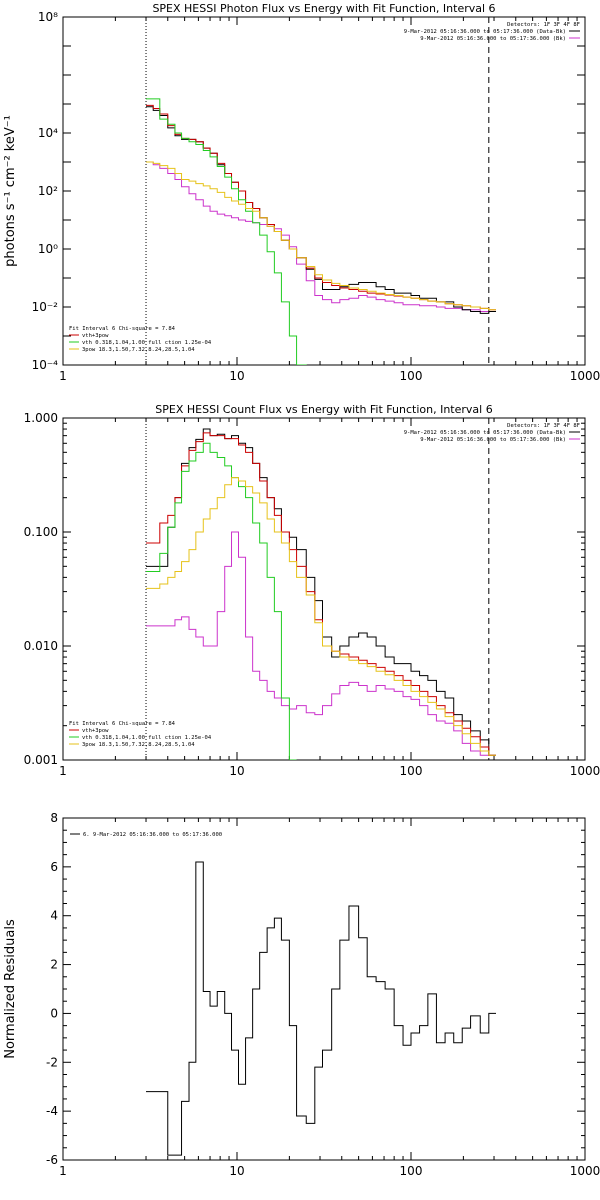 The height and width of the screenshot is (1200, 600). I want to click on y-tick-label: 6, so click(54, 867).